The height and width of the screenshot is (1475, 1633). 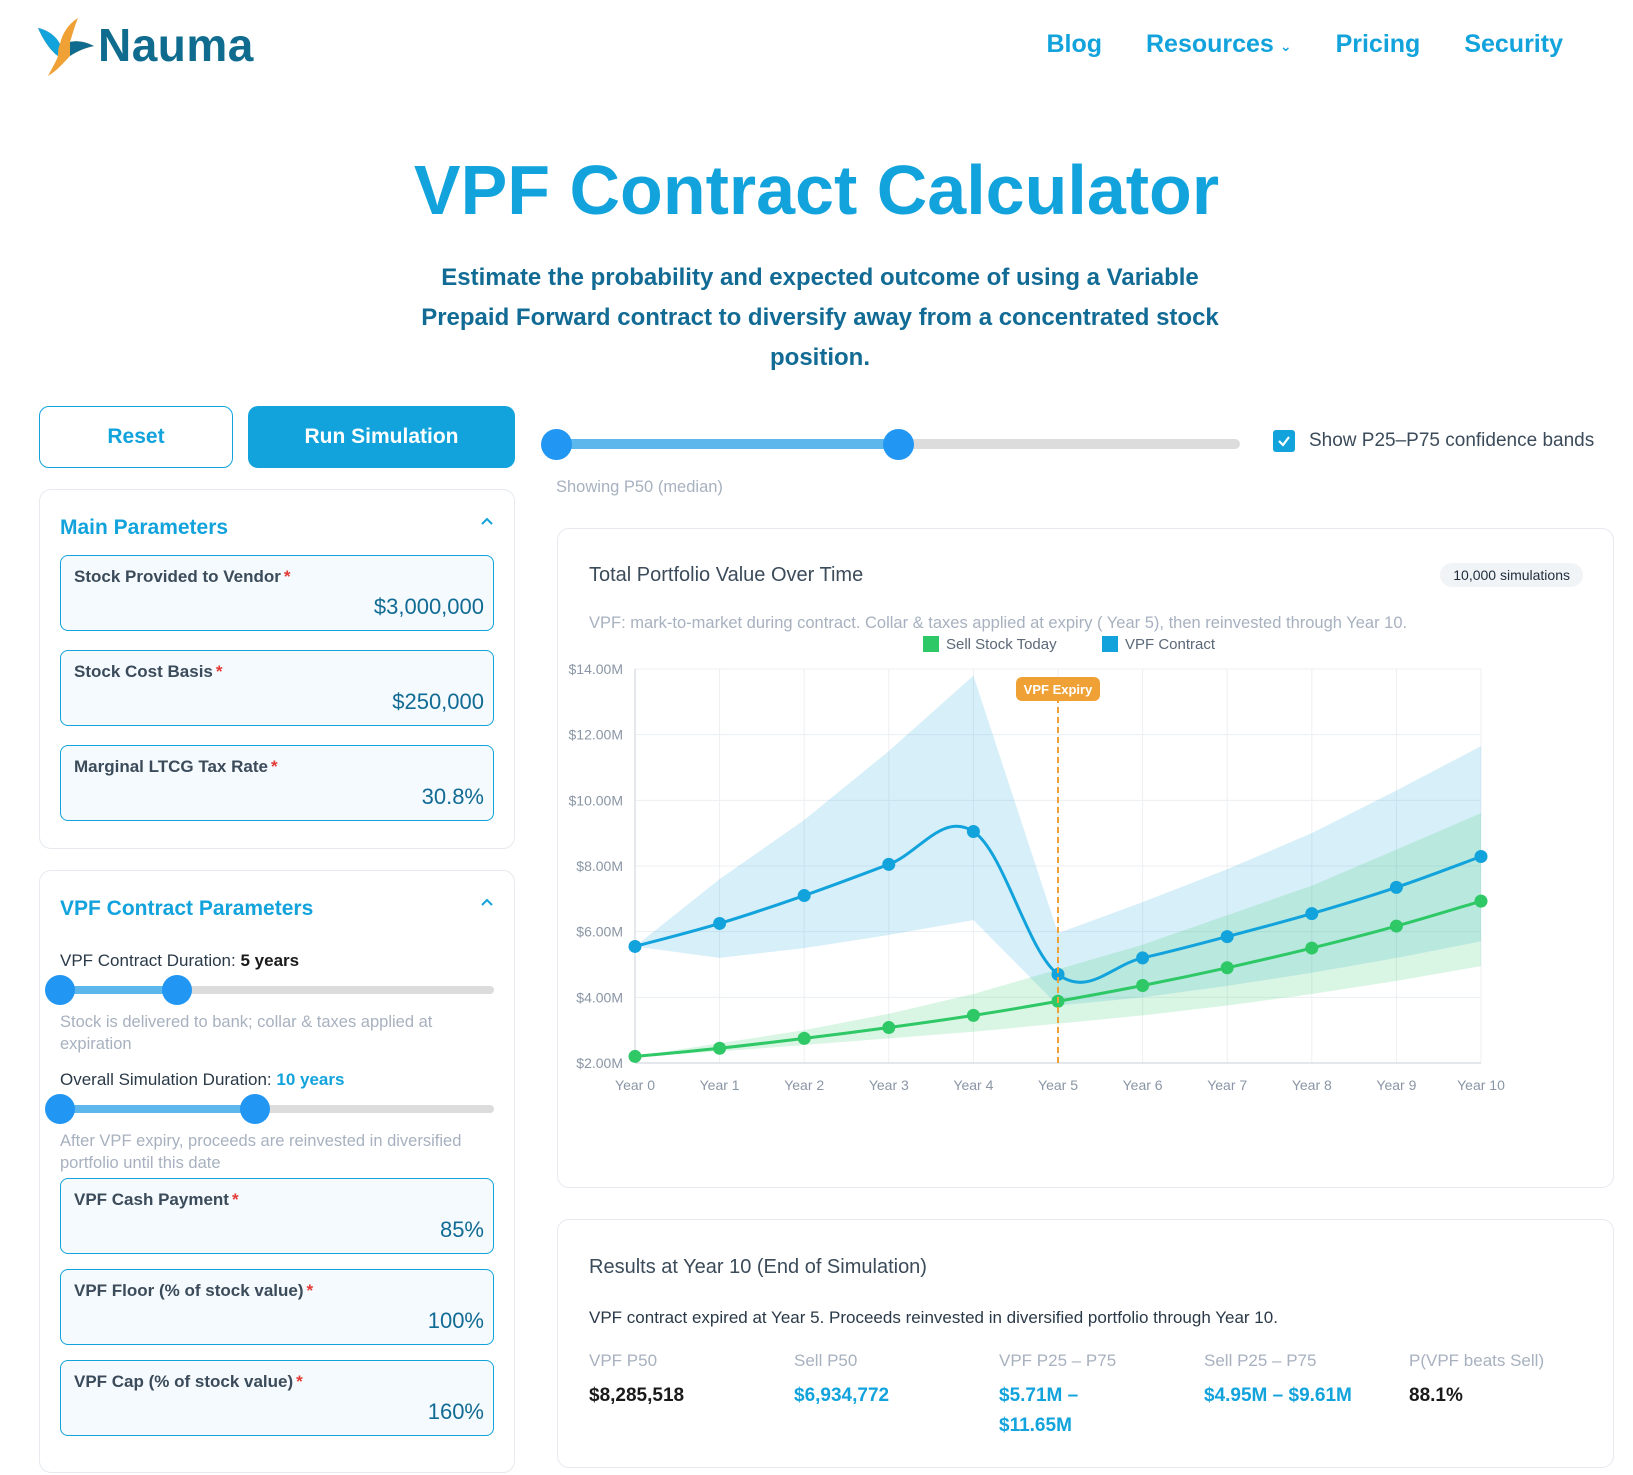 I want to click on confidence-bands-toggle: Show P25–P75 confidence bands, so click(x=1433, y=441).